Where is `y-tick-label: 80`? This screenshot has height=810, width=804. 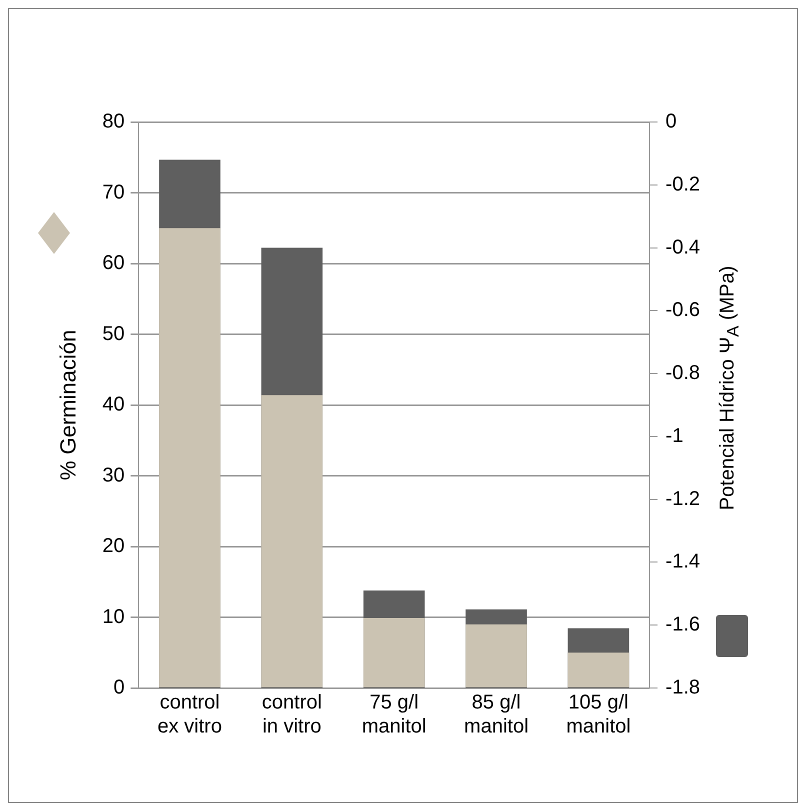 y-tick-label: 80 is located at coordinates (113, 121).